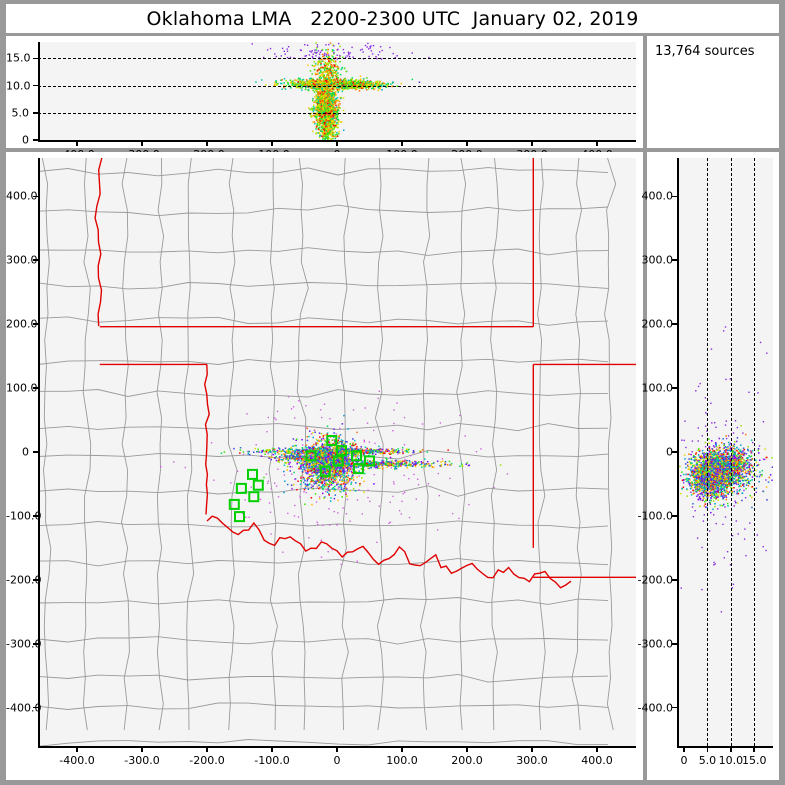 This screenshot has width=785, height=785. What do you see at coordinates (597, 760) in the screenshot?
I see `x-tick-label: 400.0` at bounding box center [597, 760].